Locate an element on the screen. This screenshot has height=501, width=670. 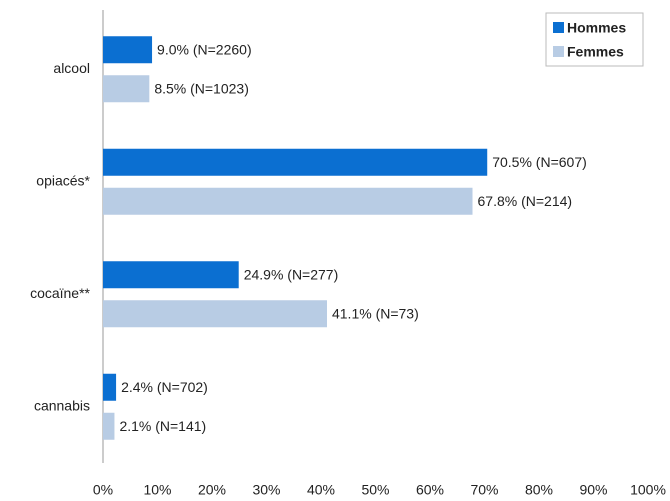
data-label: 67.8% (N=214) is located at coordinates (525, 201).